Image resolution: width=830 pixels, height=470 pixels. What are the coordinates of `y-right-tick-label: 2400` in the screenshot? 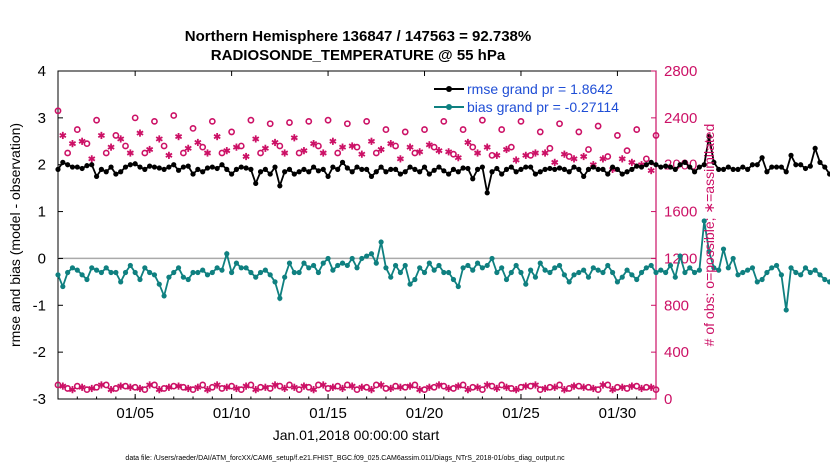 It's located at (680, 118).